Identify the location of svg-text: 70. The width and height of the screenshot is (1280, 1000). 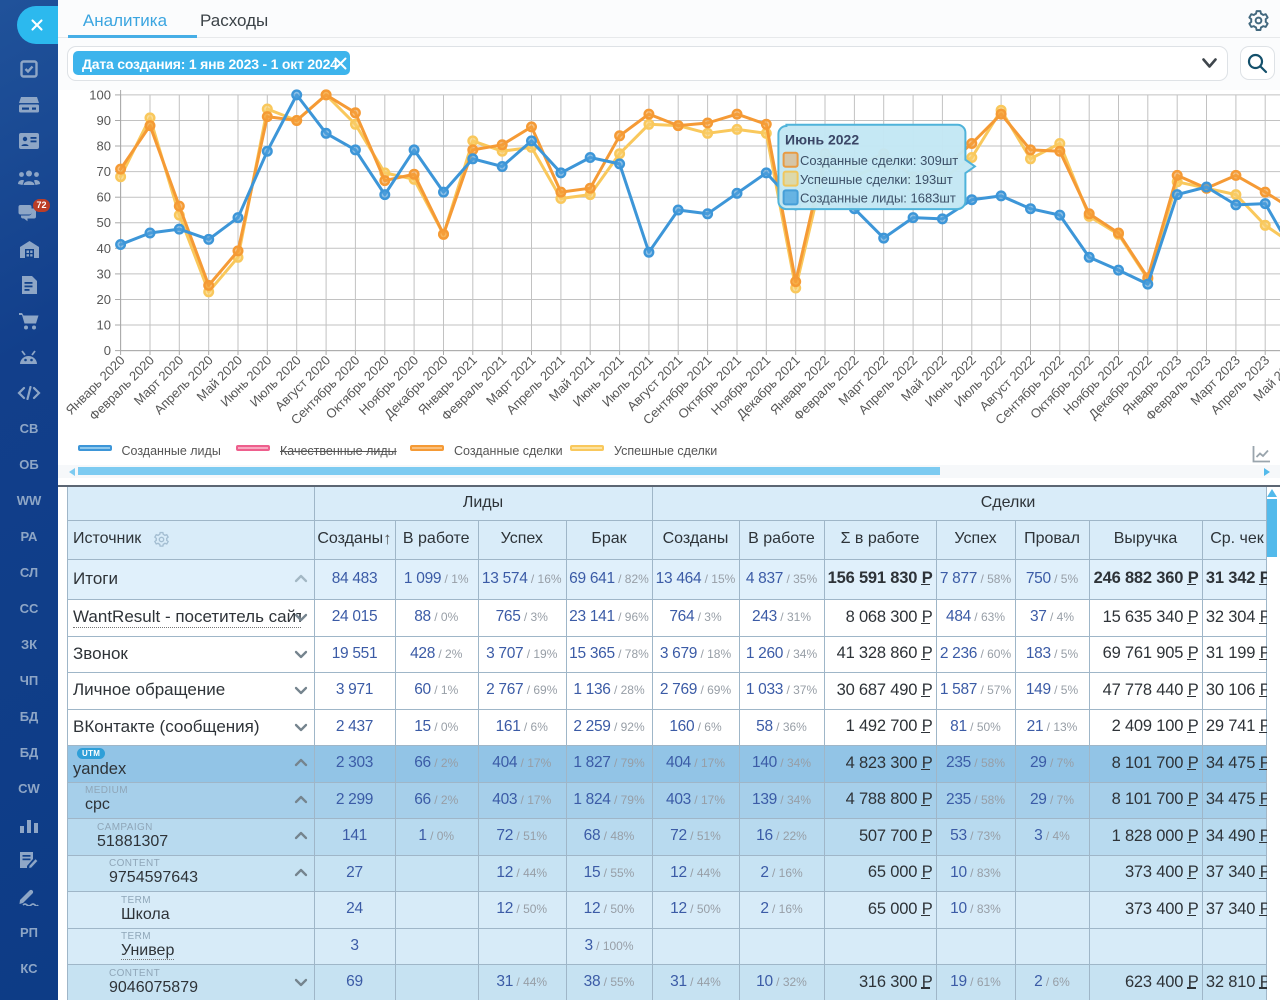
(104, 171).